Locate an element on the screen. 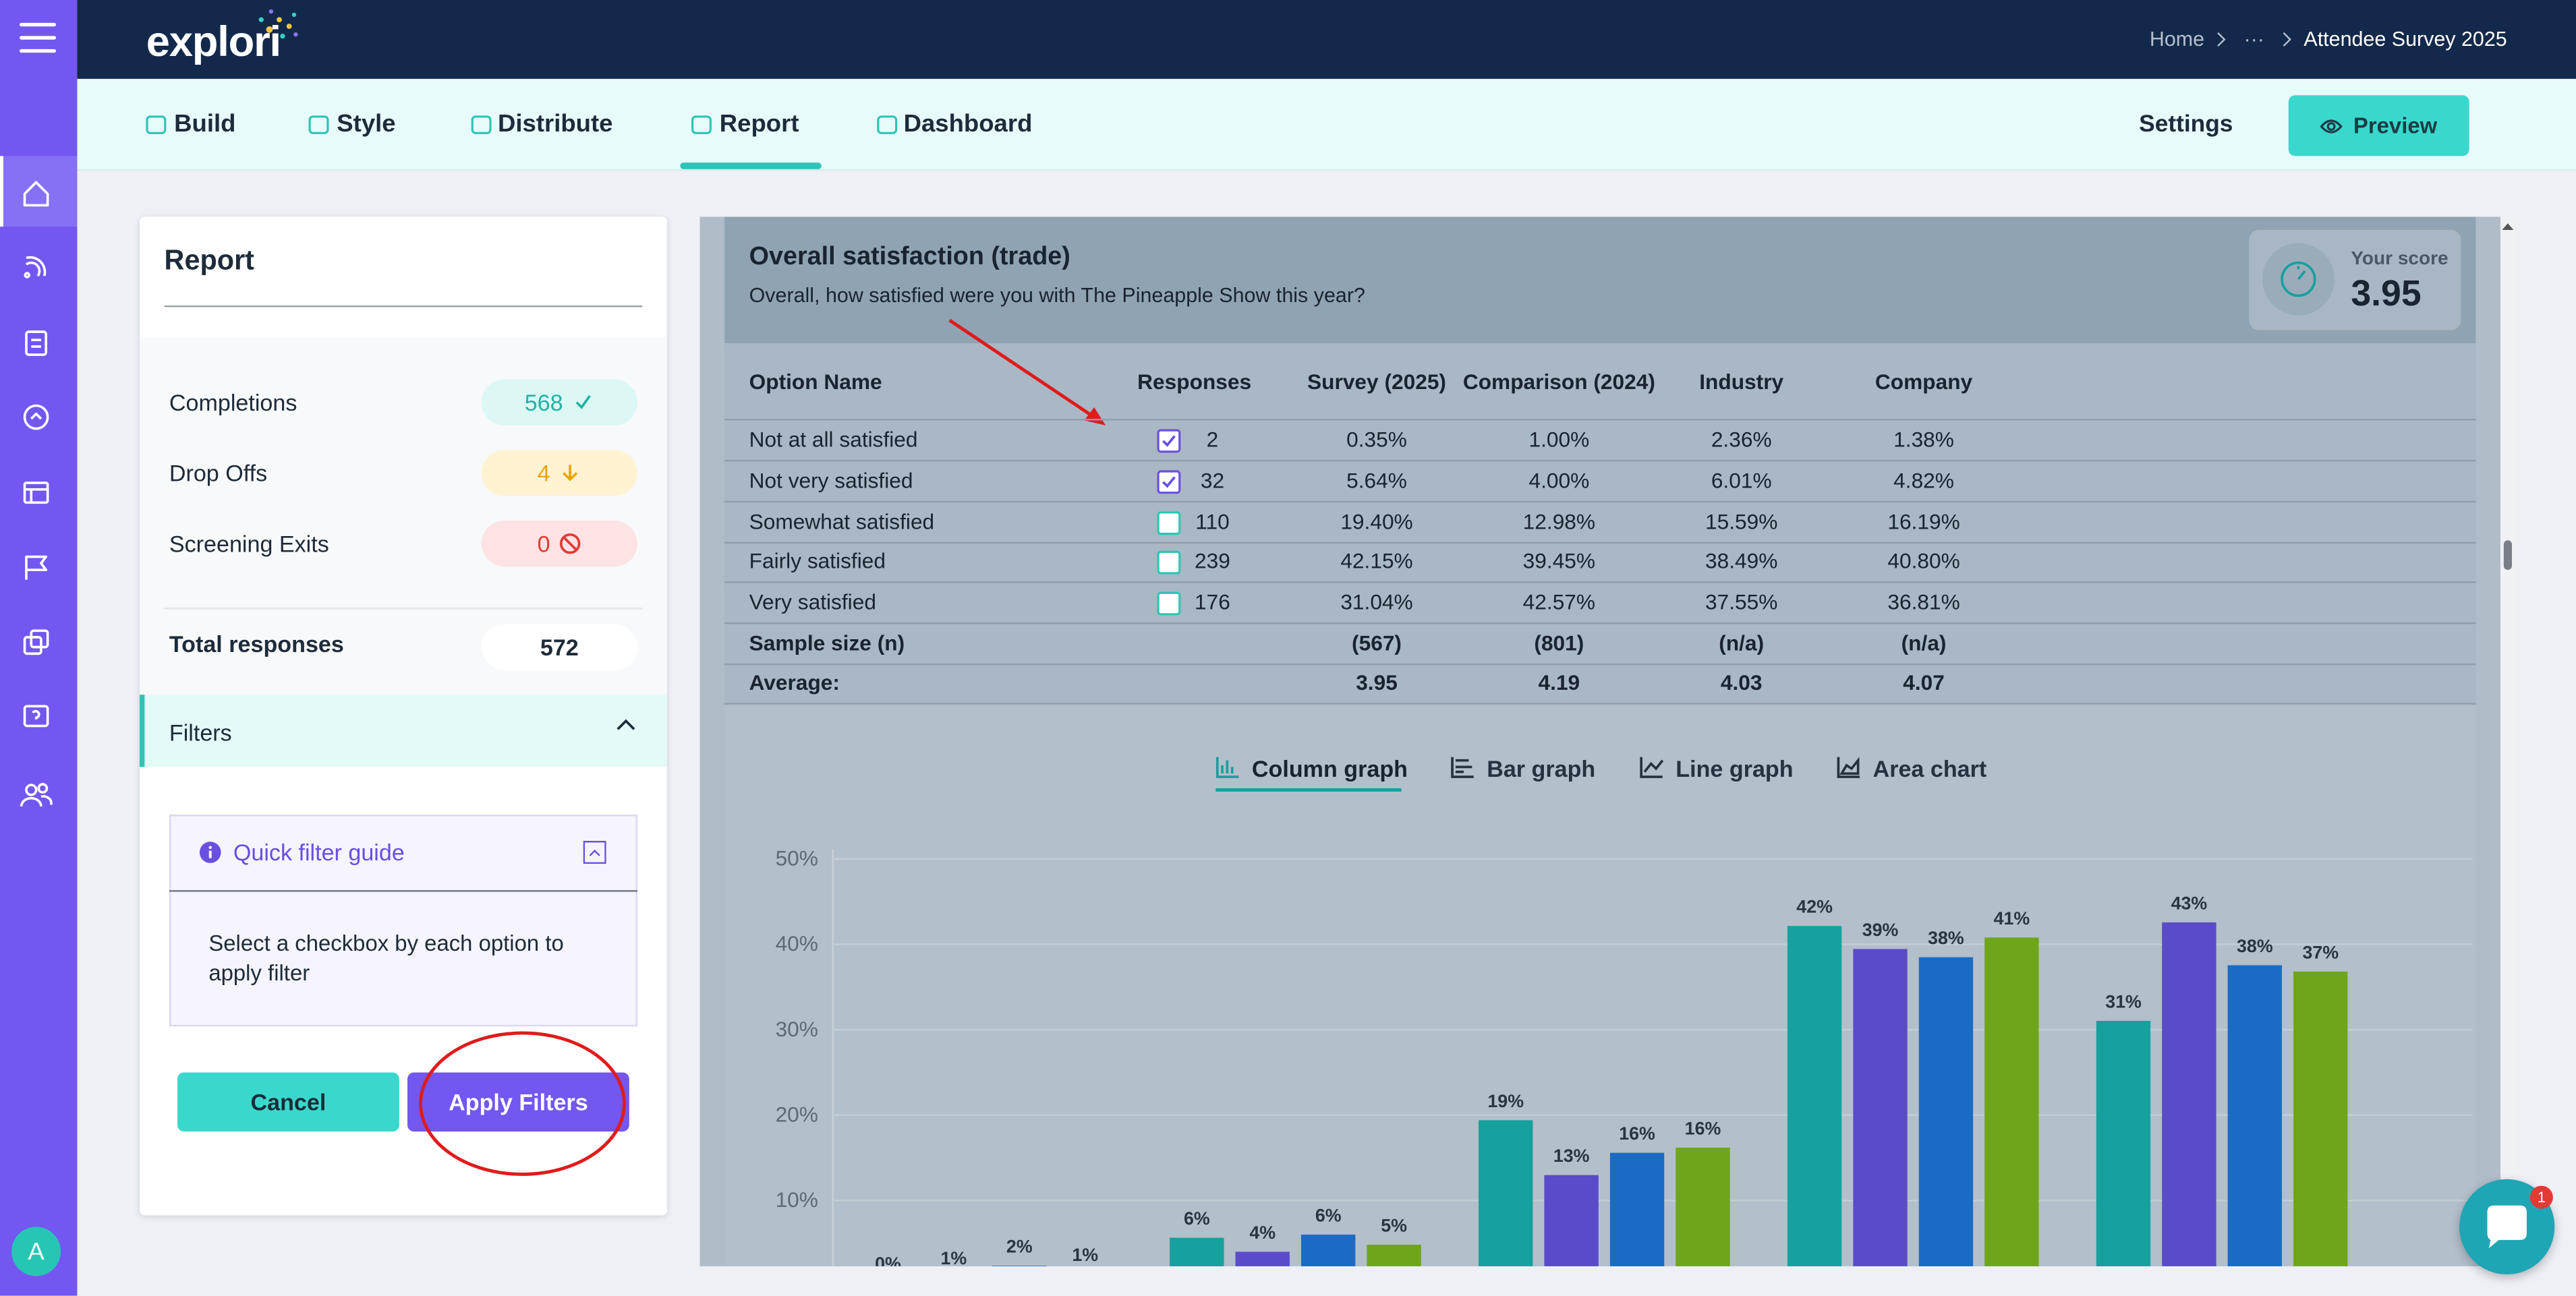  table-cell: 4.82% is located at coordinates (1923, 480).